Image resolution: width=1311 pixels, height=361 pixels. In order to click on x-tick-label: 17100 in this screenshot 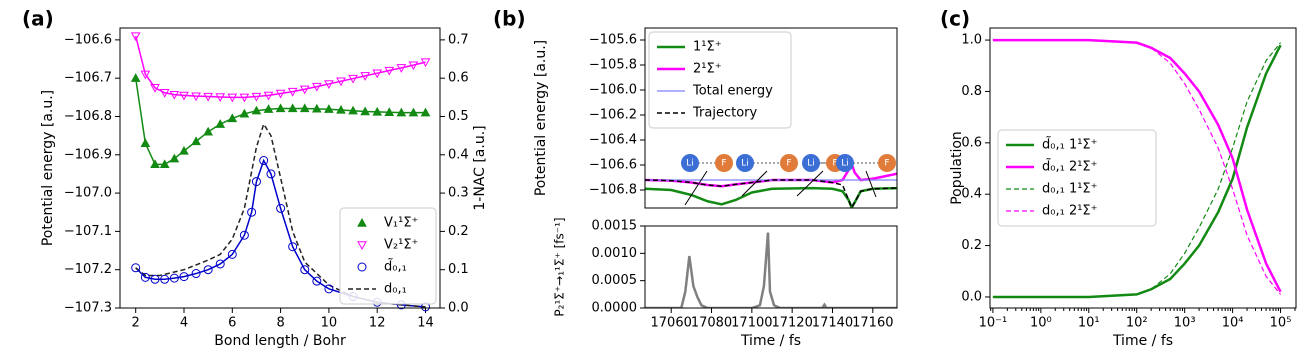, I will do `click(751, 323)`.